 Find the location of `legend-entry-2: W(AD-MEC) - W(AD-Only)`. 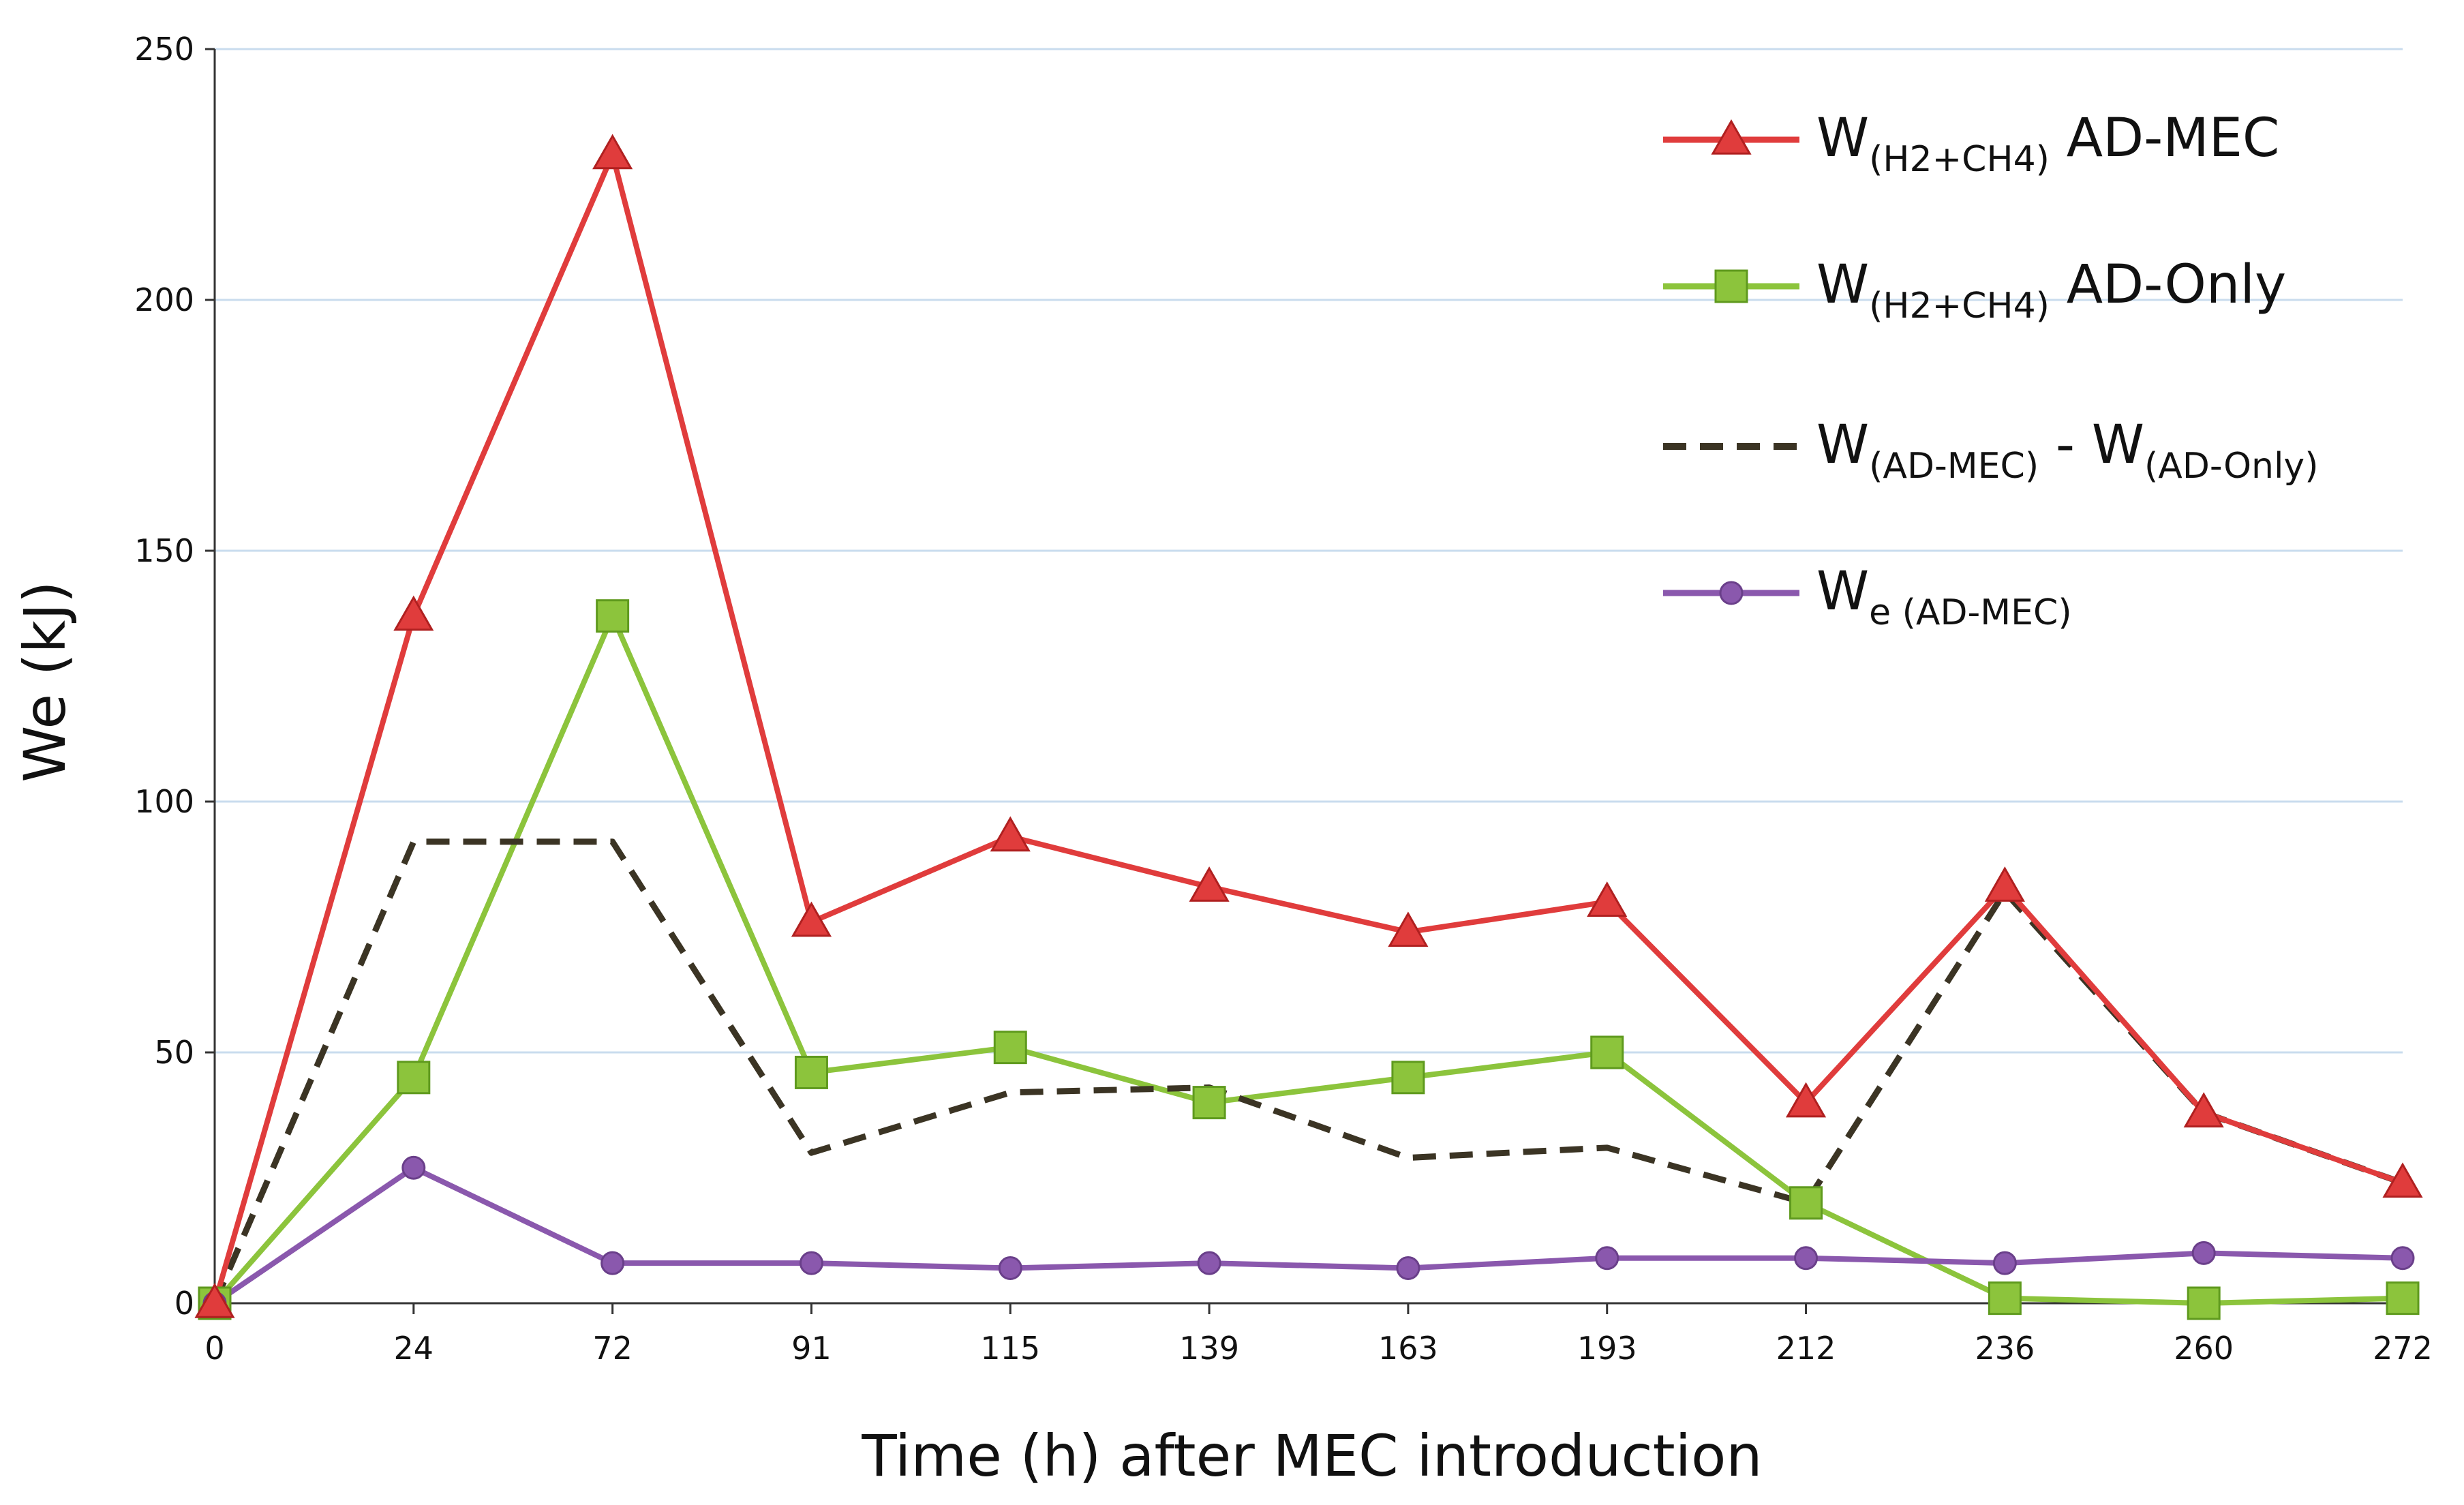

legend-entry-2: W(AD-MEC) - W(AD-Only) is located at coordinates (1990, 450).